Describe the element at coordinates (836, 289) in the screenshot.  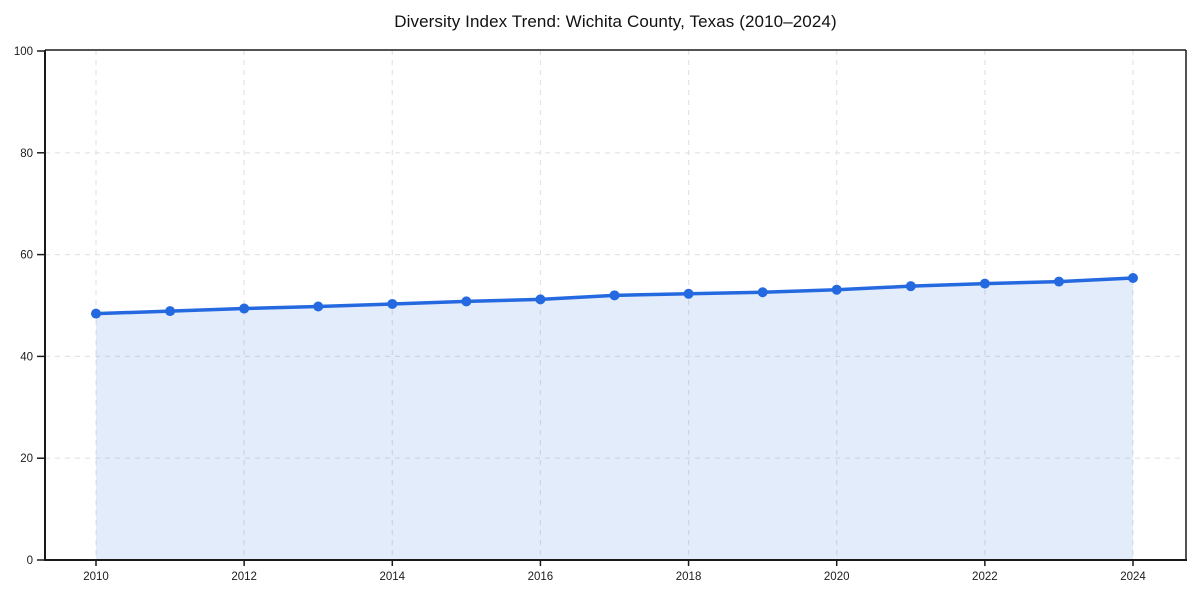
I see `data-point-2020` at that location.